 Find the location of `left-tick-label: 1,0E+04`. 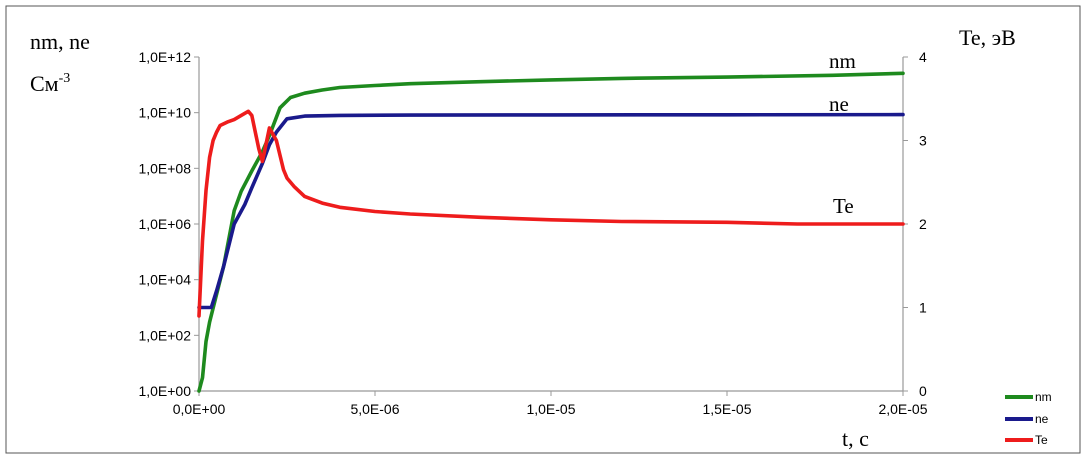

left-tick-label: 1,0E+04 is located at coordinates (164, 280).